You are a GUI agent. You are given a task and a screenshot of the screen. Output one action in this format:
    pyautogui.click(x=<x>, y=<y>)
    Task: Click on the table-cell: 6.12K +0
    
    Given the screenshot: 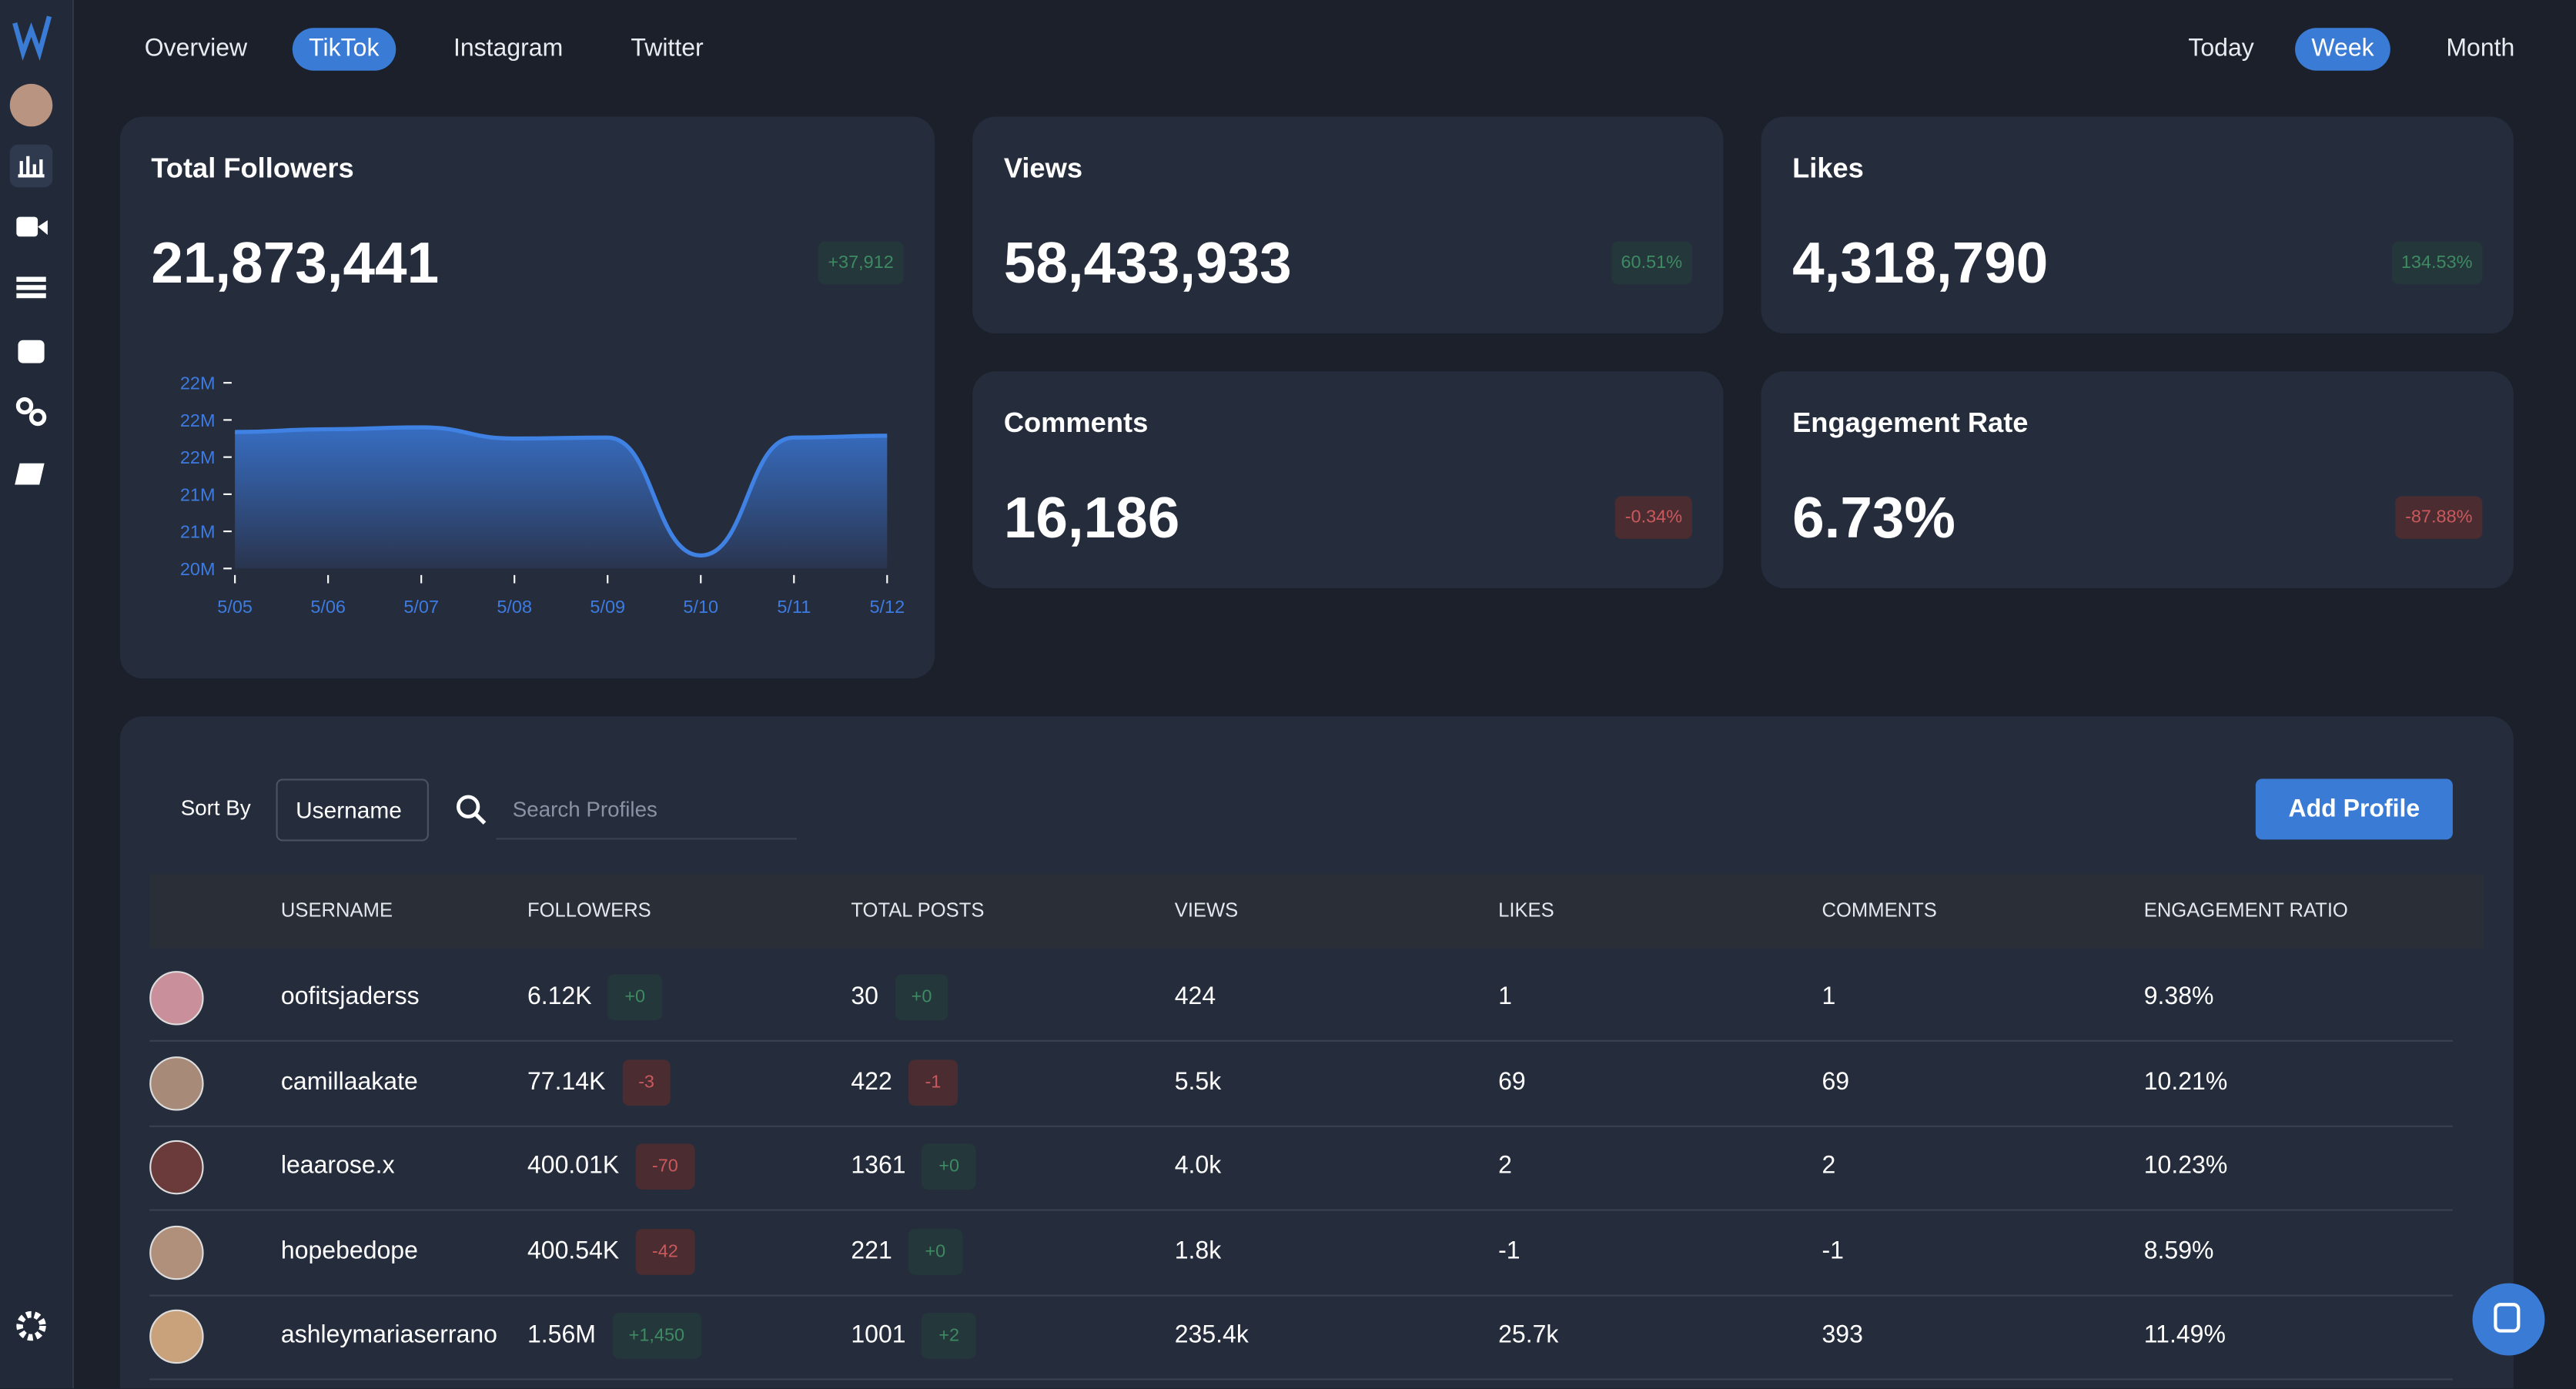 What is the action you would take?
    pyautogui.click(x=594, y=997)
    